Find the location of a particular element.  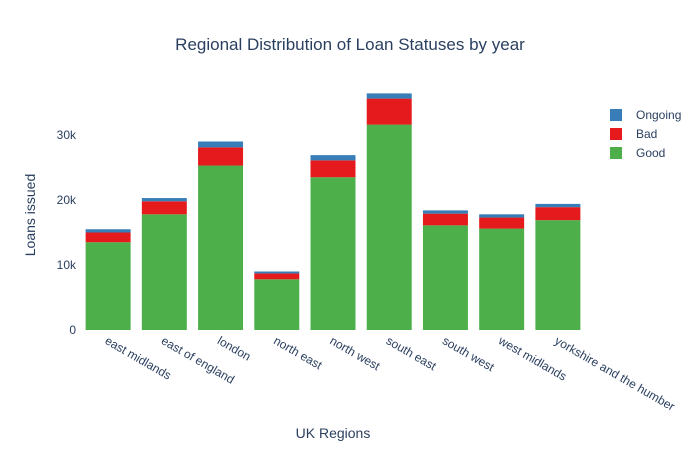

x-tick-label: north west is located at coordinates (356, 353).